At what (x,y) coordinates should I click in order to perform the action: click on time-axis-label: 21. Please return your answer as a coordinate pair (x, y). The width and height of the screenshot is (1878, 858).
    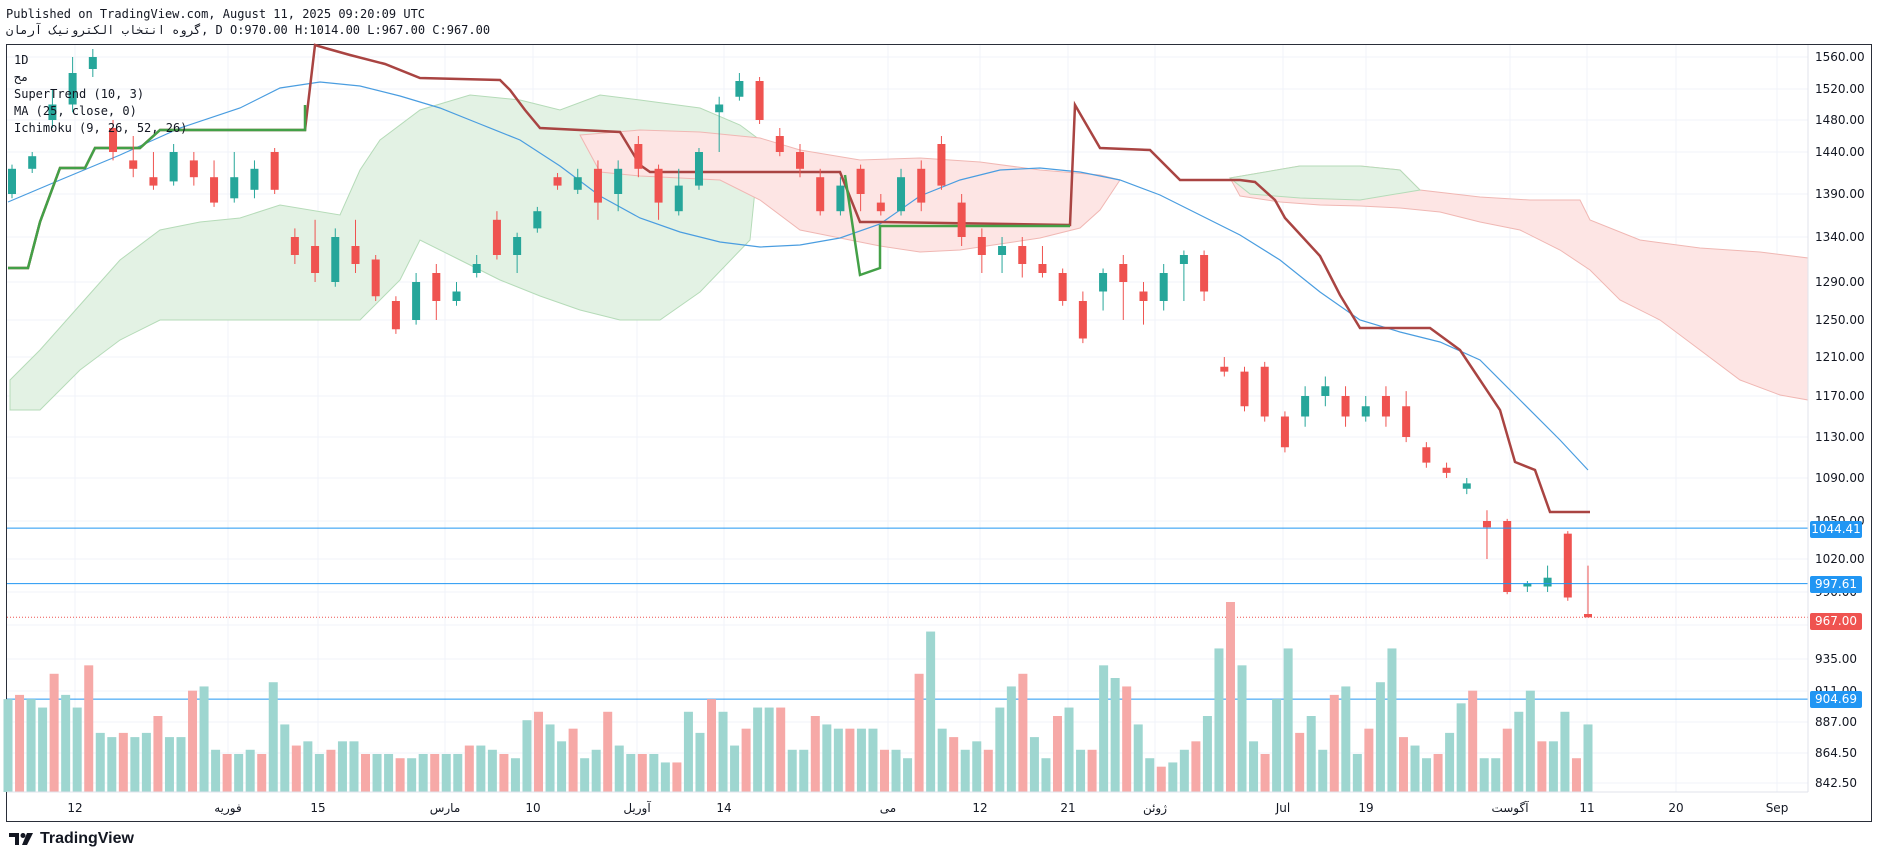
    Looking at the image, I should click on (1067, 808).